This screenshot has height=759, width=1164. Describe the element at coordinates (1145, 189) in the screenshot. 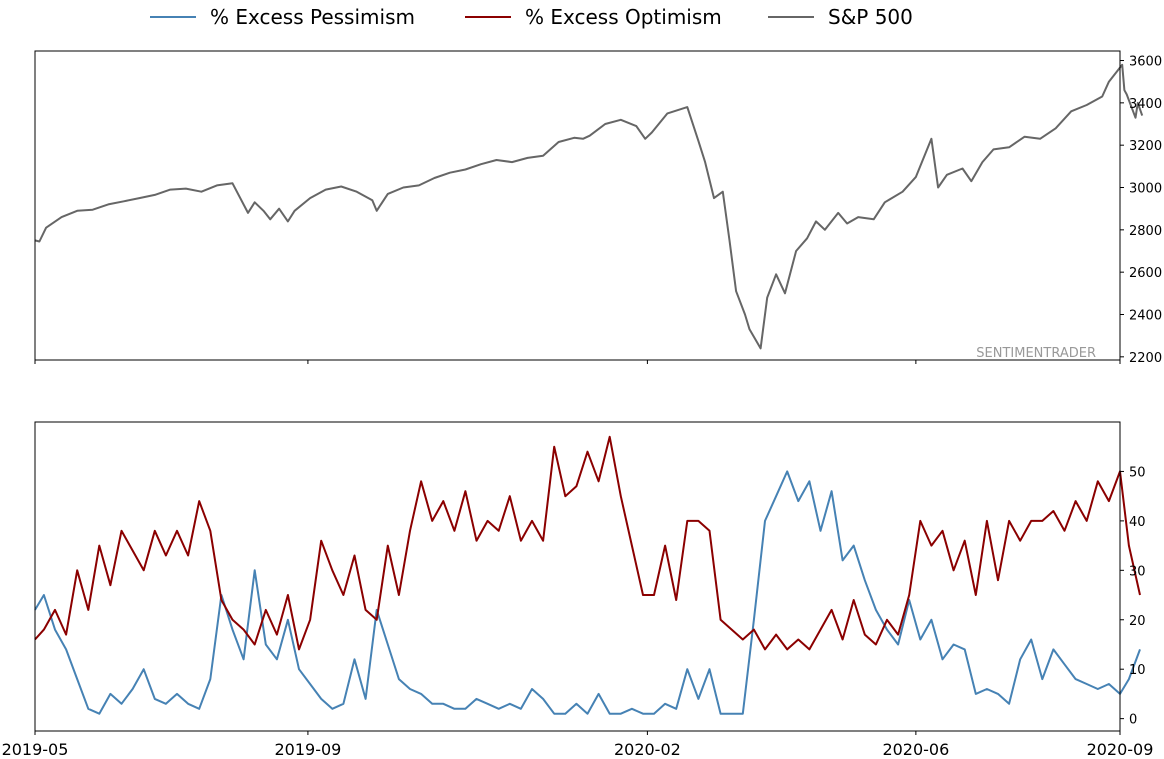

I see `sp500-ytick-label: 3000` at that location.